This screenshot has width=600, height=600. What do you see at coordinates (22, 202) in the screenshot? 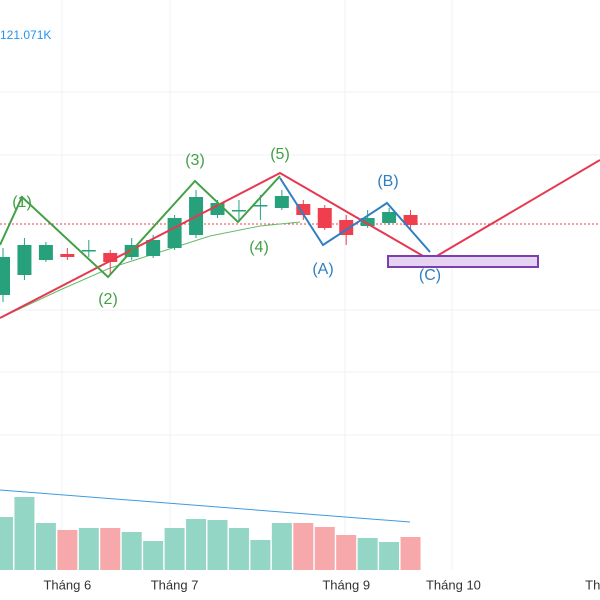
I see `wave-label: (1)` at bounding box center [22, 202].